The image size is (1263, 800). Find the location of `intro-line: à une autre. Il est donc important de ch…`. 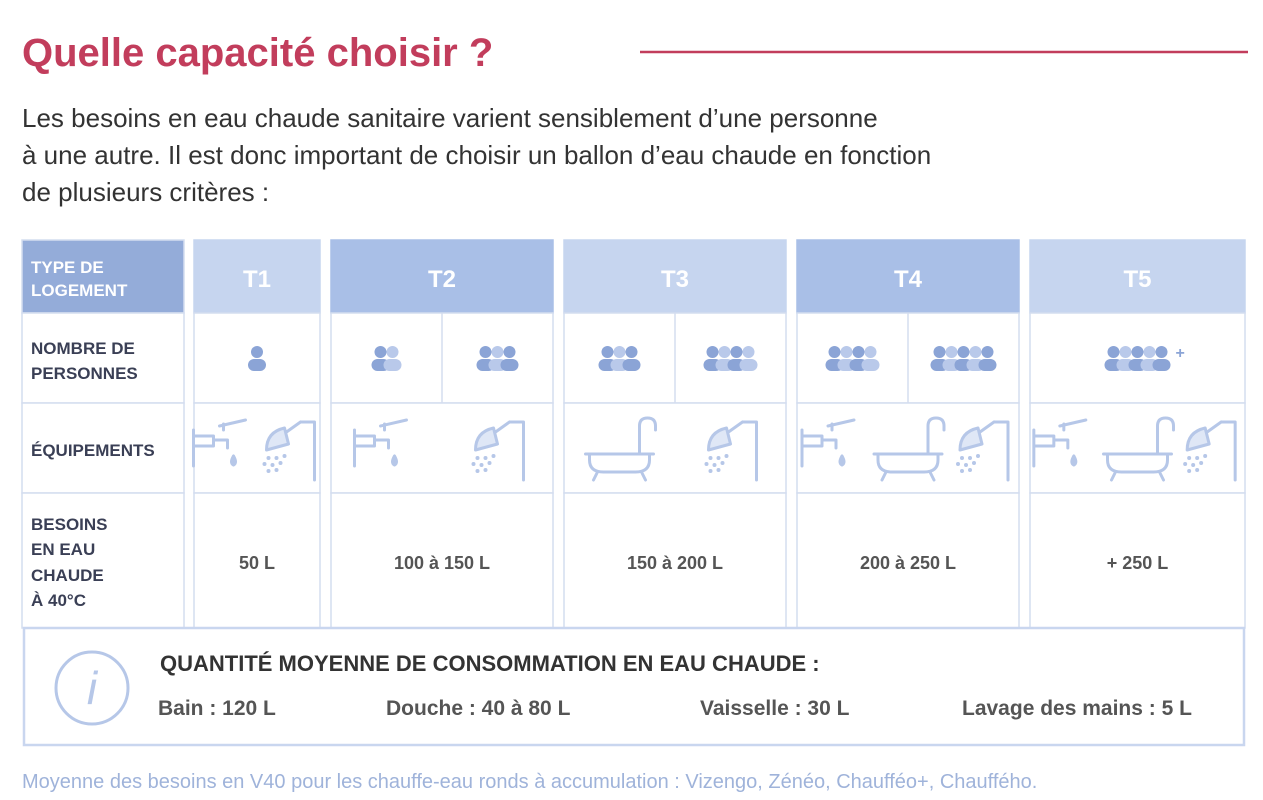

intro-line: à une autre. Il est donc important de ch… is located at coordinates (476, 155).